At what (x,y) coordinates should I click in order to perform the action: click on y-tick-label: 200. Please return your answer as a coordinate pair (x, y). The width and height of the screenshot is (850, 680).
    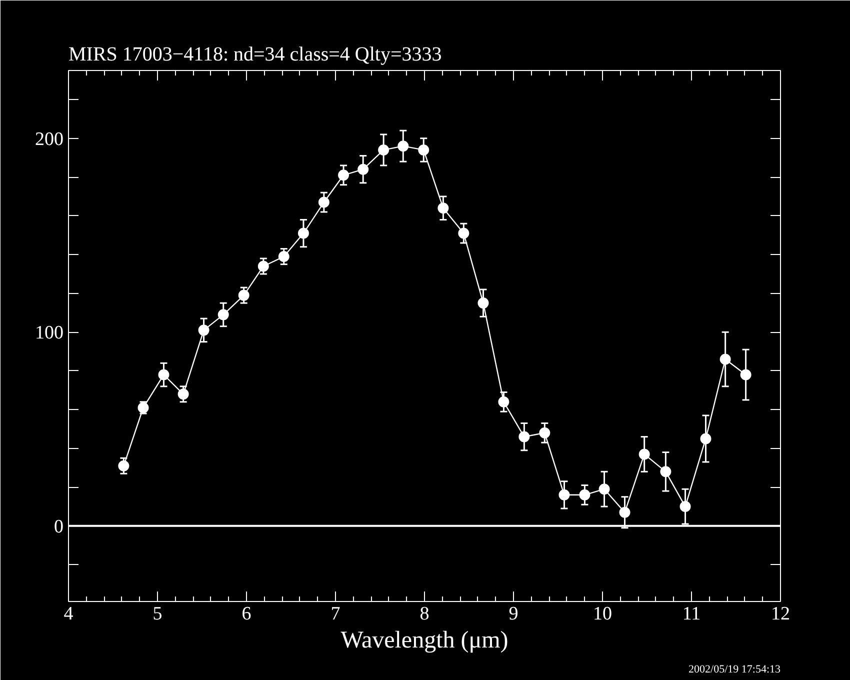
    Looking at the image, I should click on (49, 139).